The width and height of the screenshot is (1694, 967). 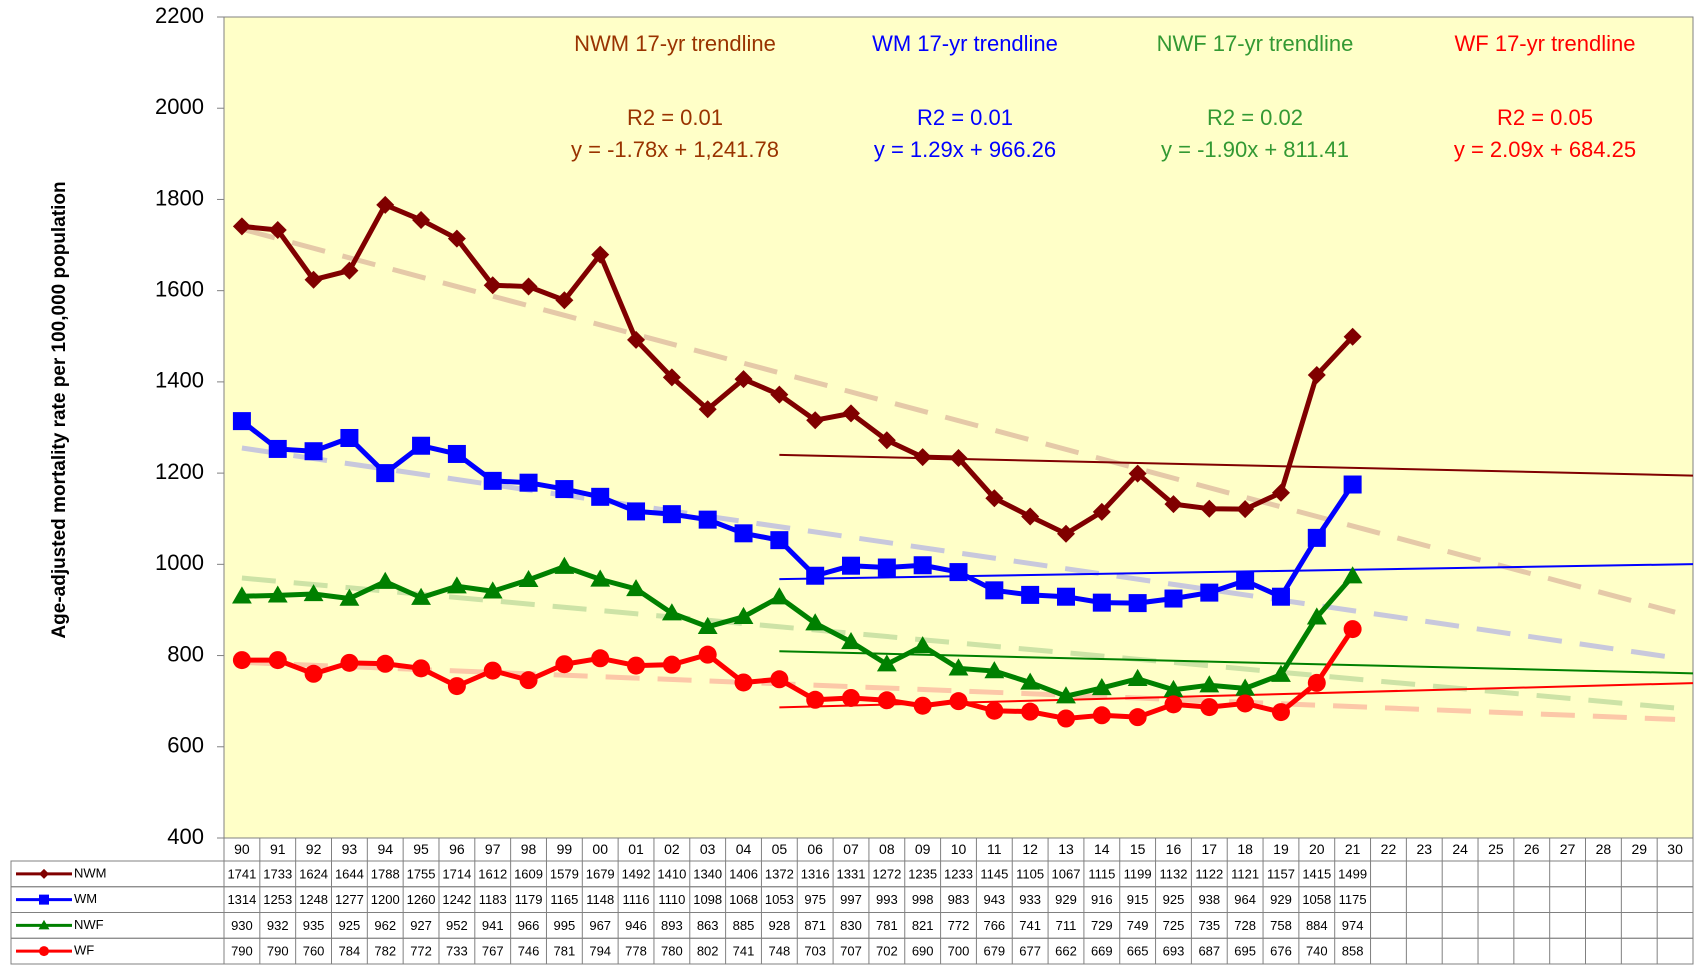 What do you see at coordinates (600, 849) in the screenshot?
I see `x-tick-label: 00` at bounding box center [600, 849].